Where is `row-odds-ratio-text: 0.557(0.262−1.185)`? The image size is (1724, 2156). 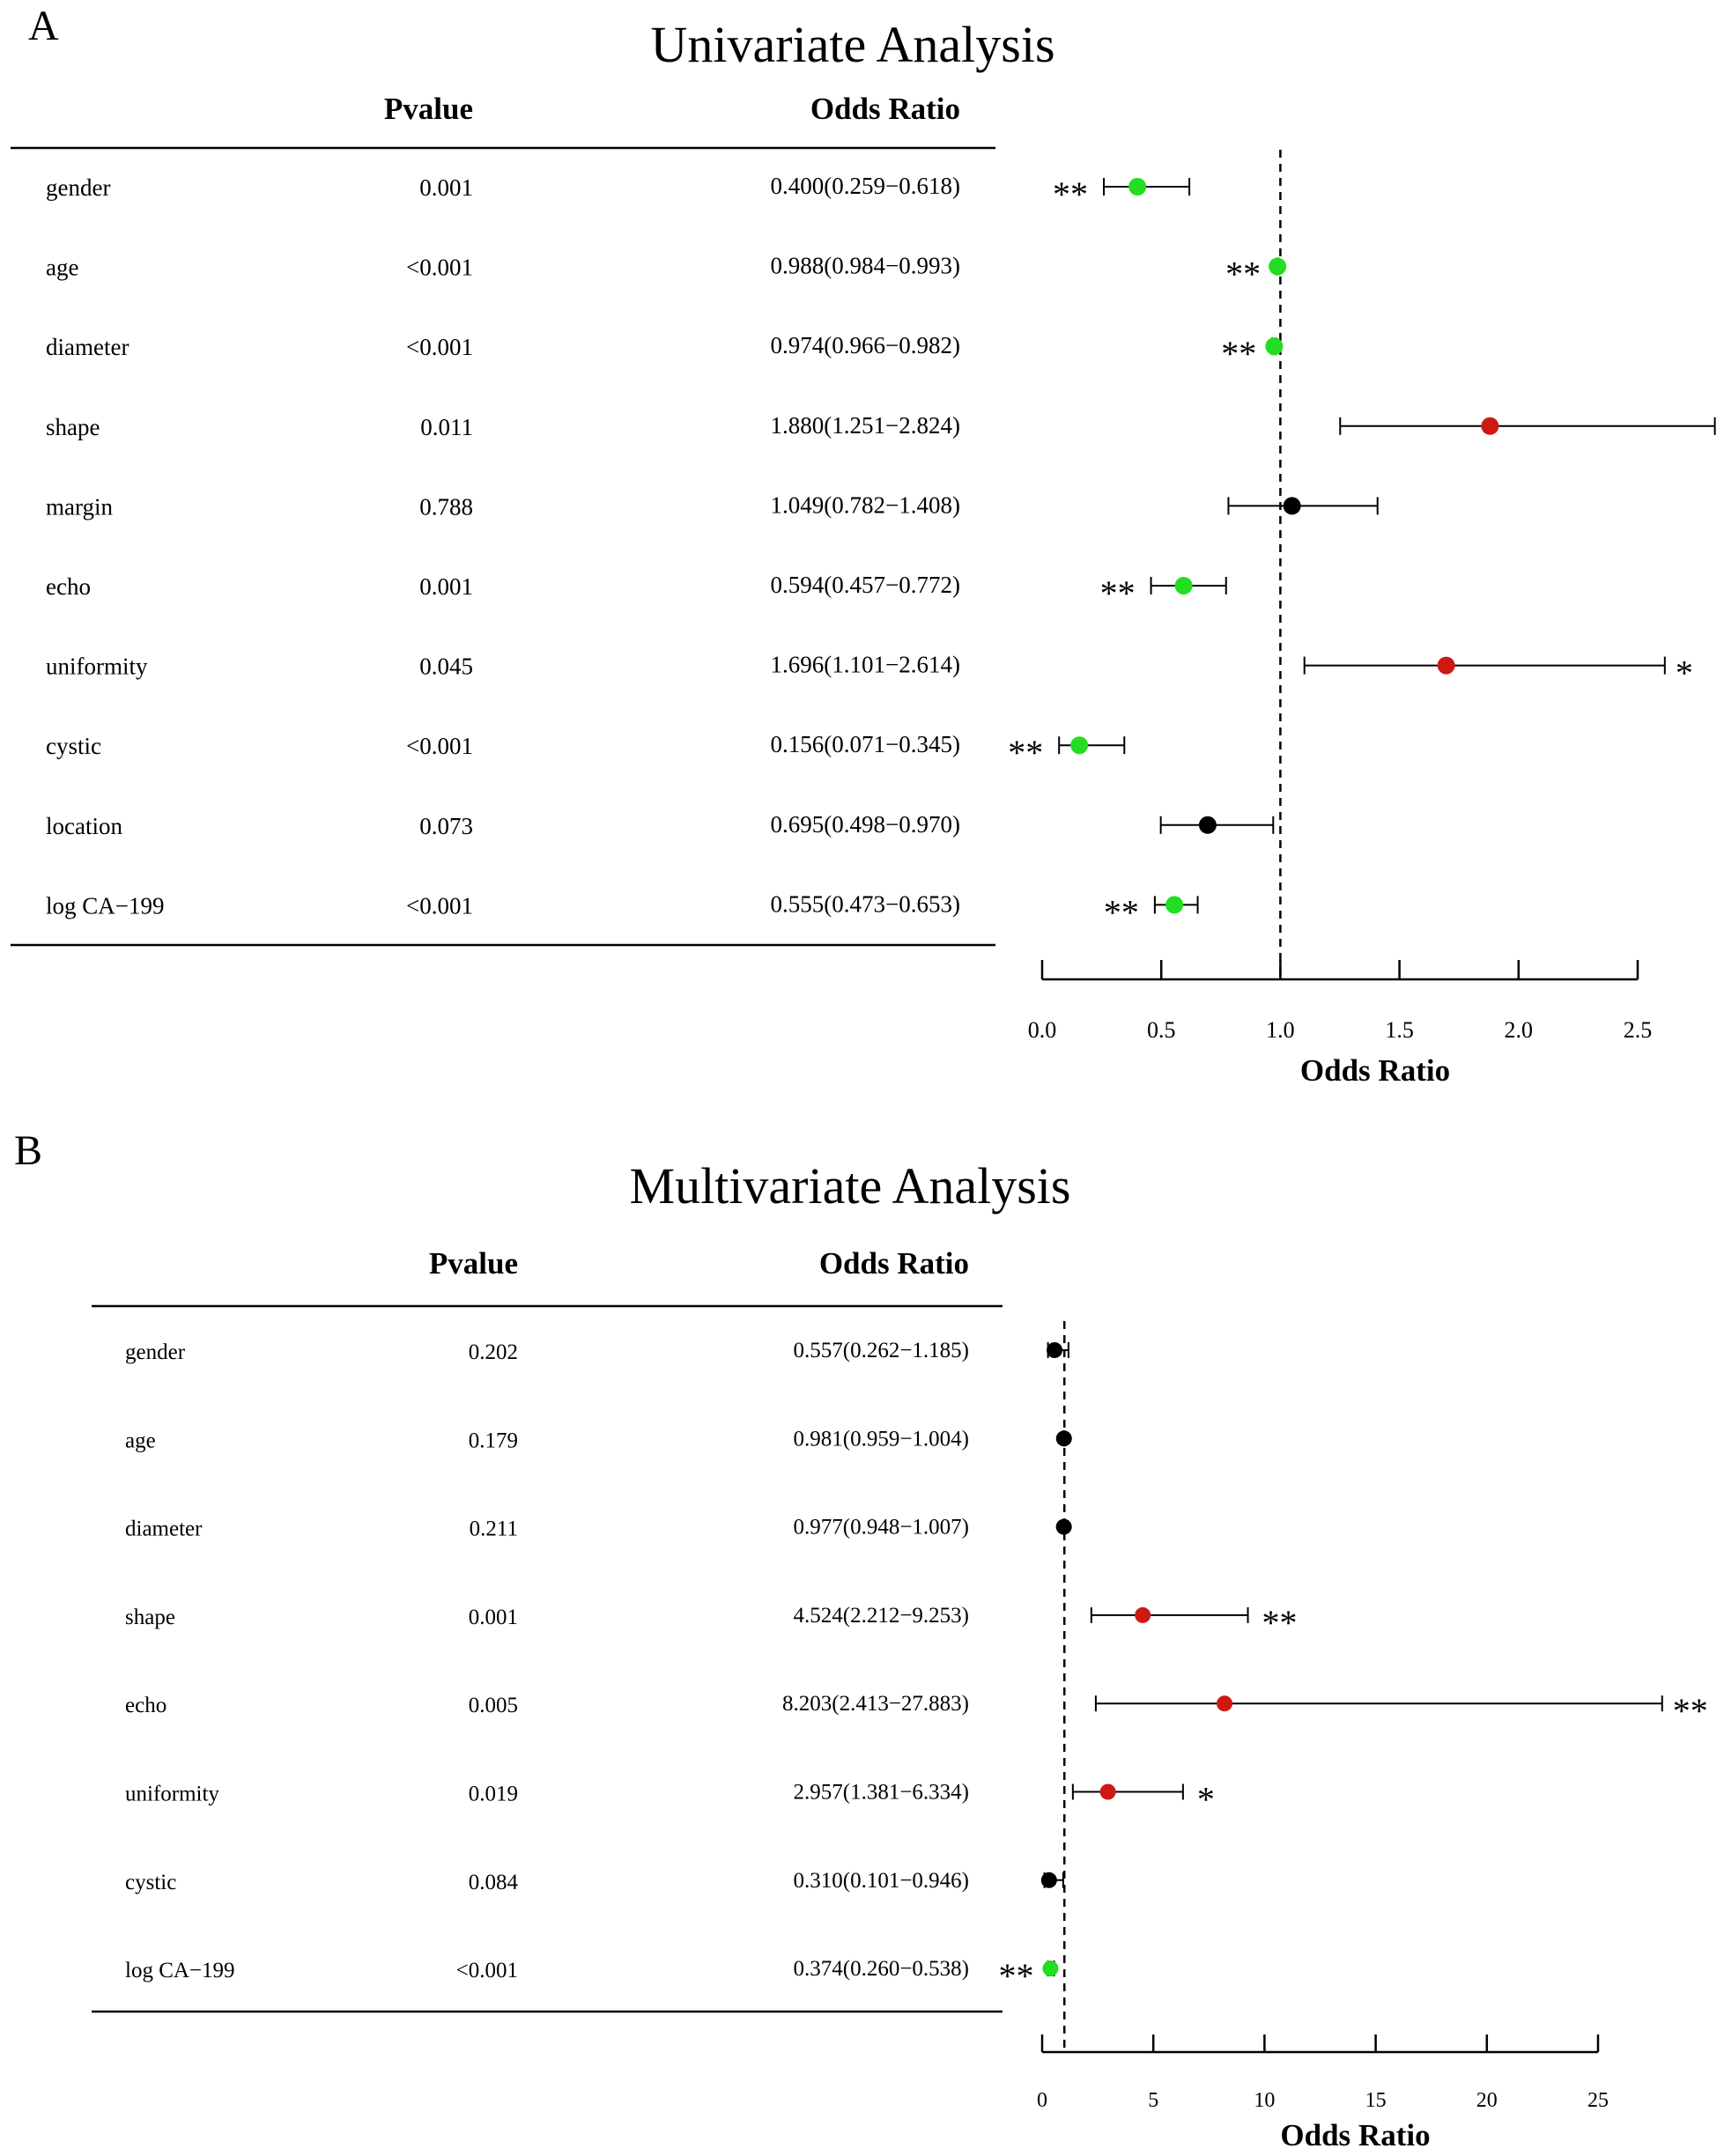
row-odds-ratio-text: 0.557(0.262−1.185) is located at coordinates (882, 1350).